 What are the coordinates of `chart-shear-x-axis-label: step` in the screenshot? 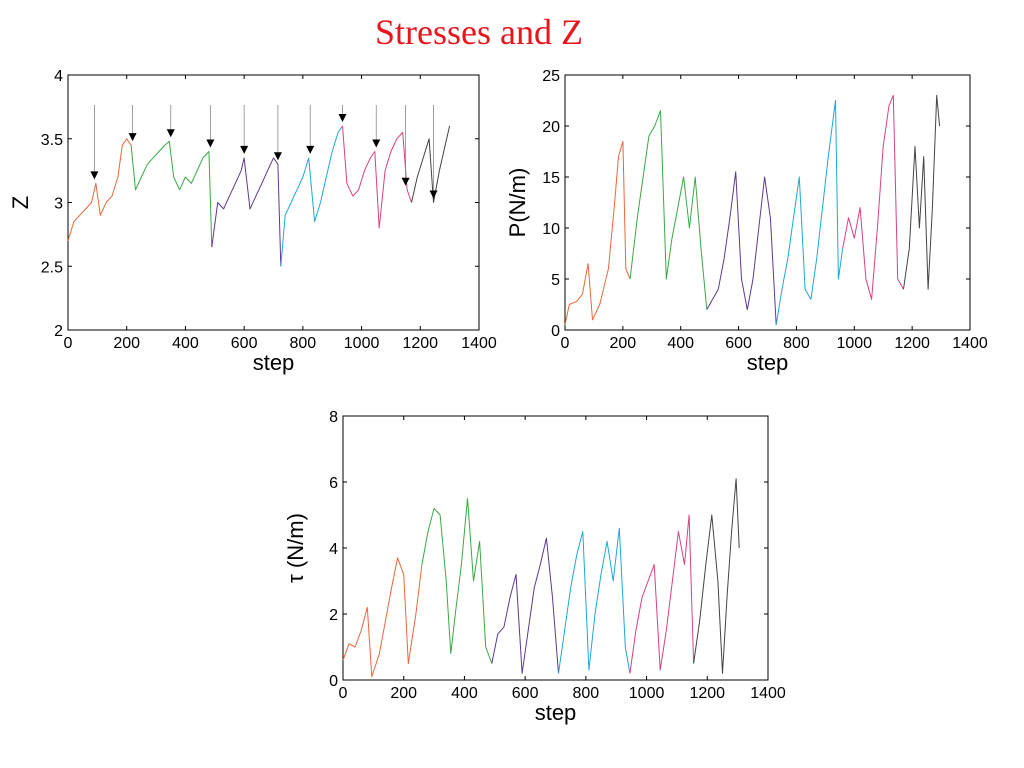 It's located at (556, 712).